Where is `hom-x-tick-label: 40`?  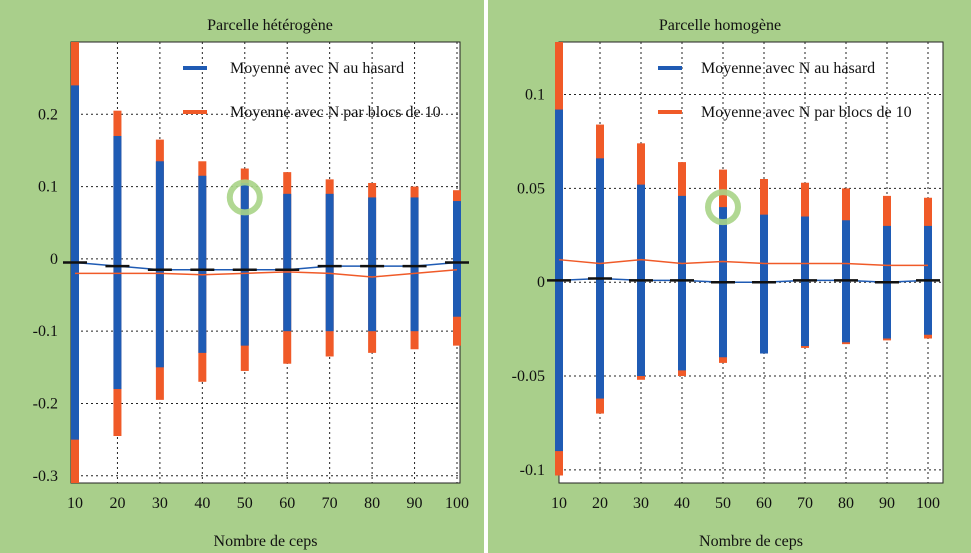
hom-x-tick-label: 40 is located at coordinates (682, 503).